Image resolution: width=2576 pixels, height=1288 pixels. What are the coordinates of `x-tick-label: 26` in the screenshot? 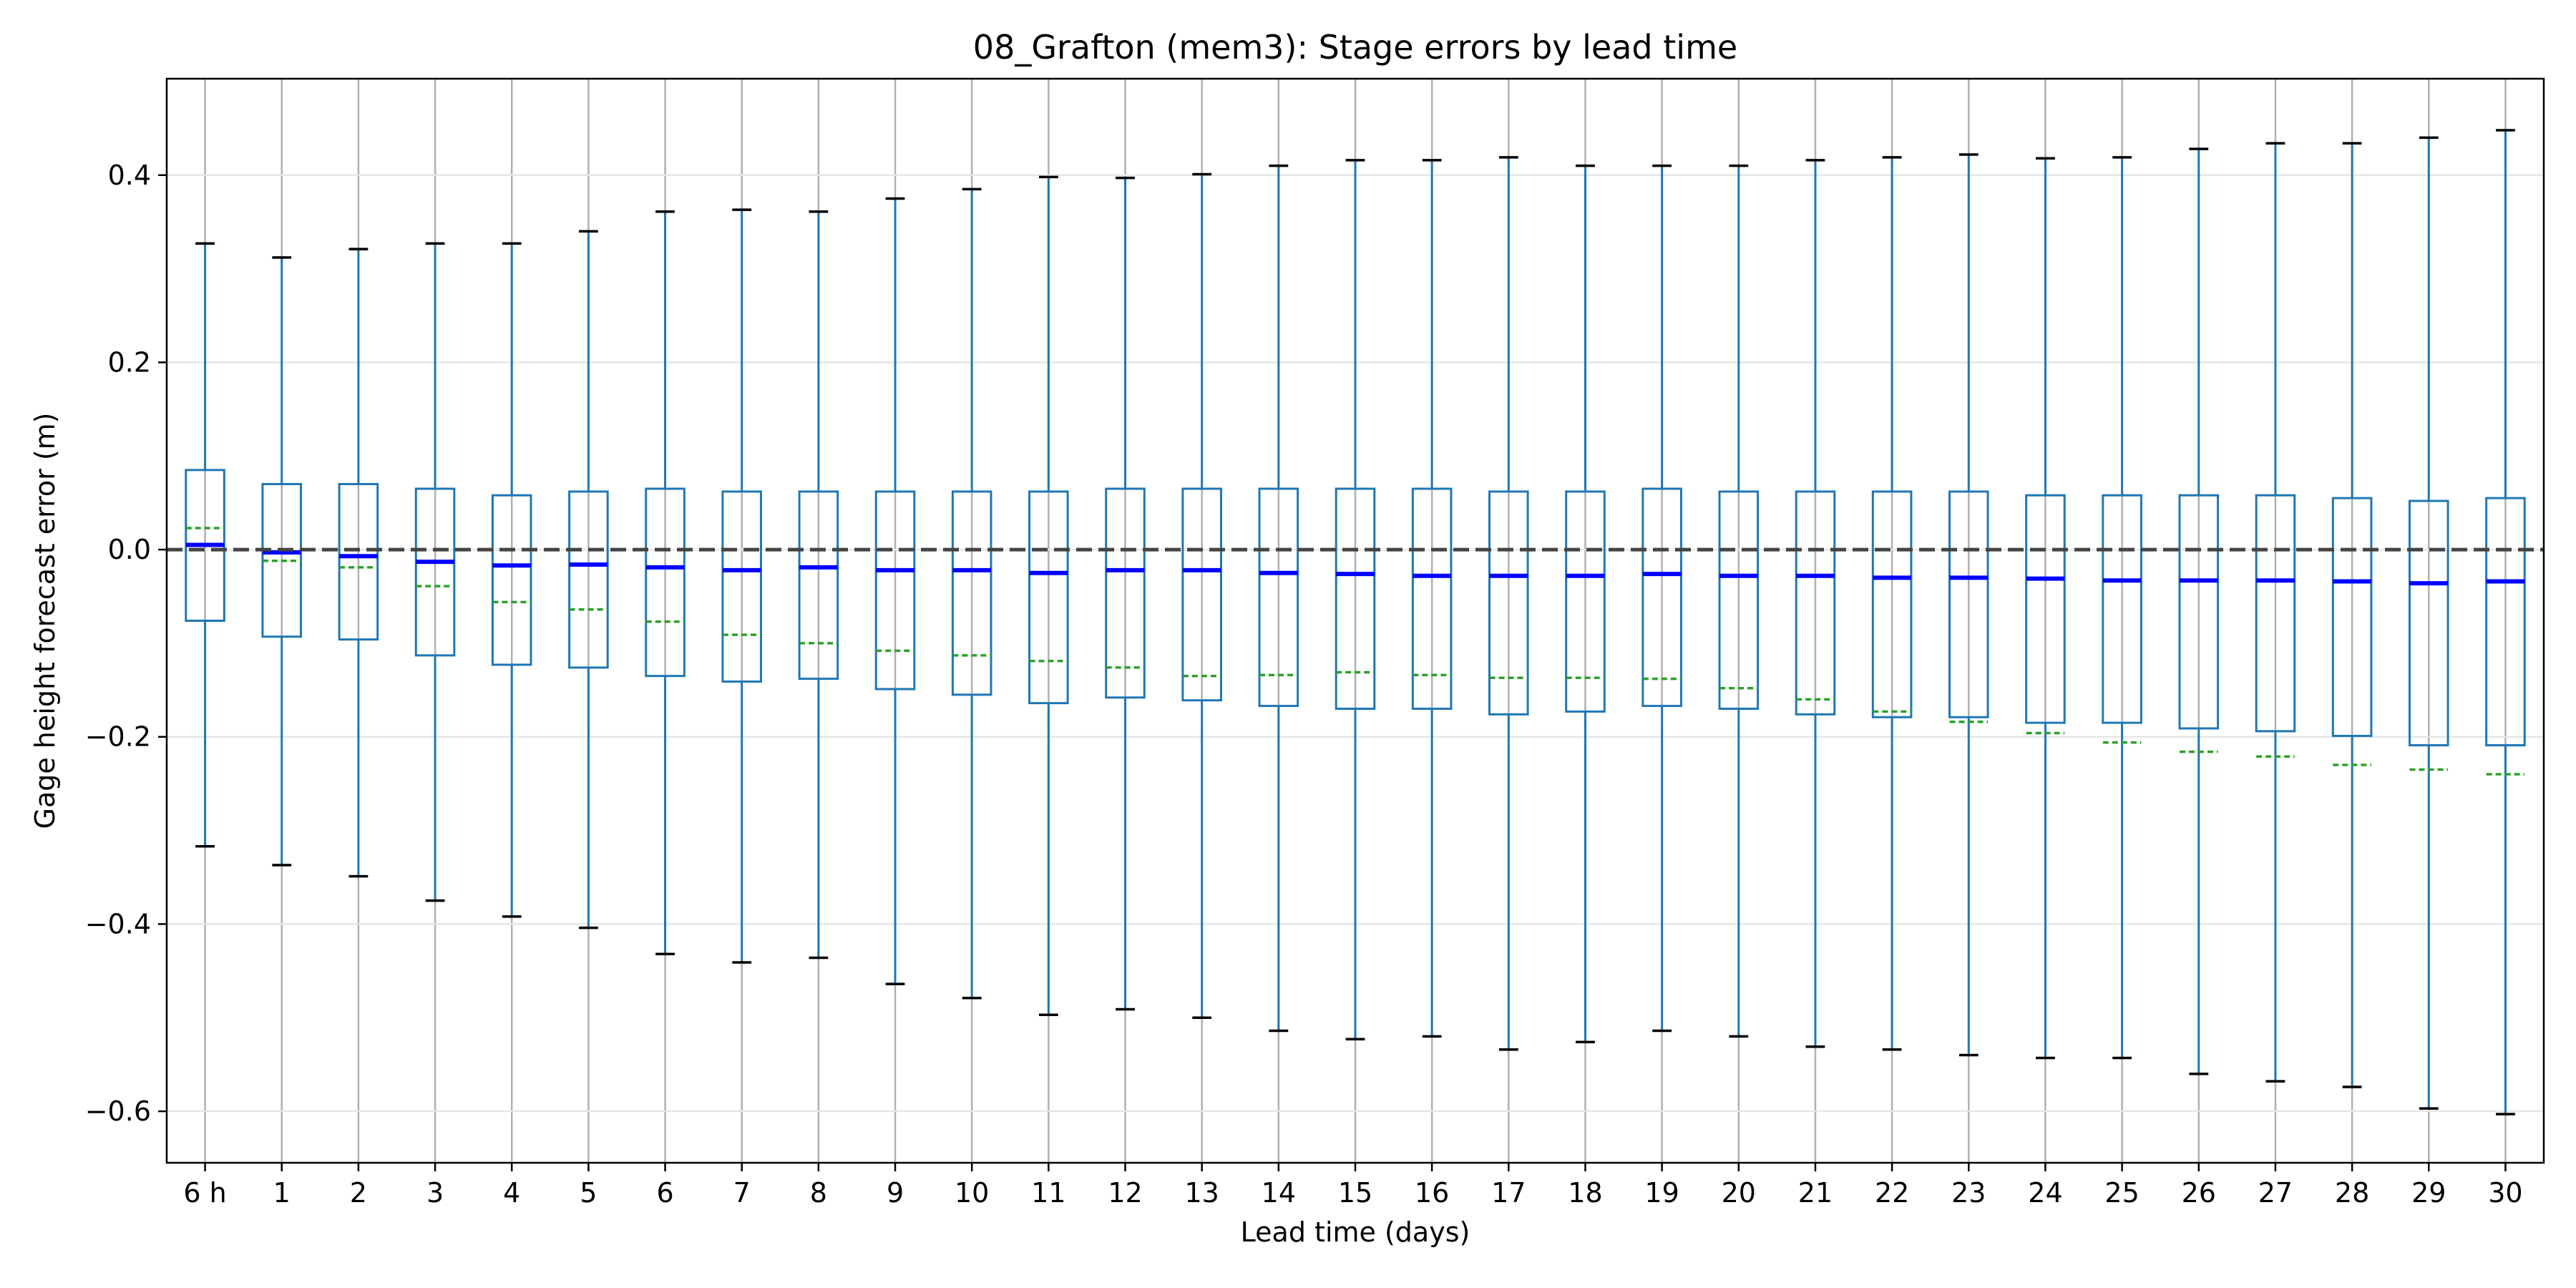 It's located at (2199, 1193).